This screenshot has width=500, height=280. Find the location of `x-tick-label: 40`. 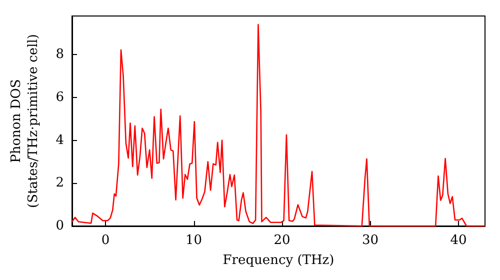

x-tick-label: 40 is located at coordinates (458, 240).